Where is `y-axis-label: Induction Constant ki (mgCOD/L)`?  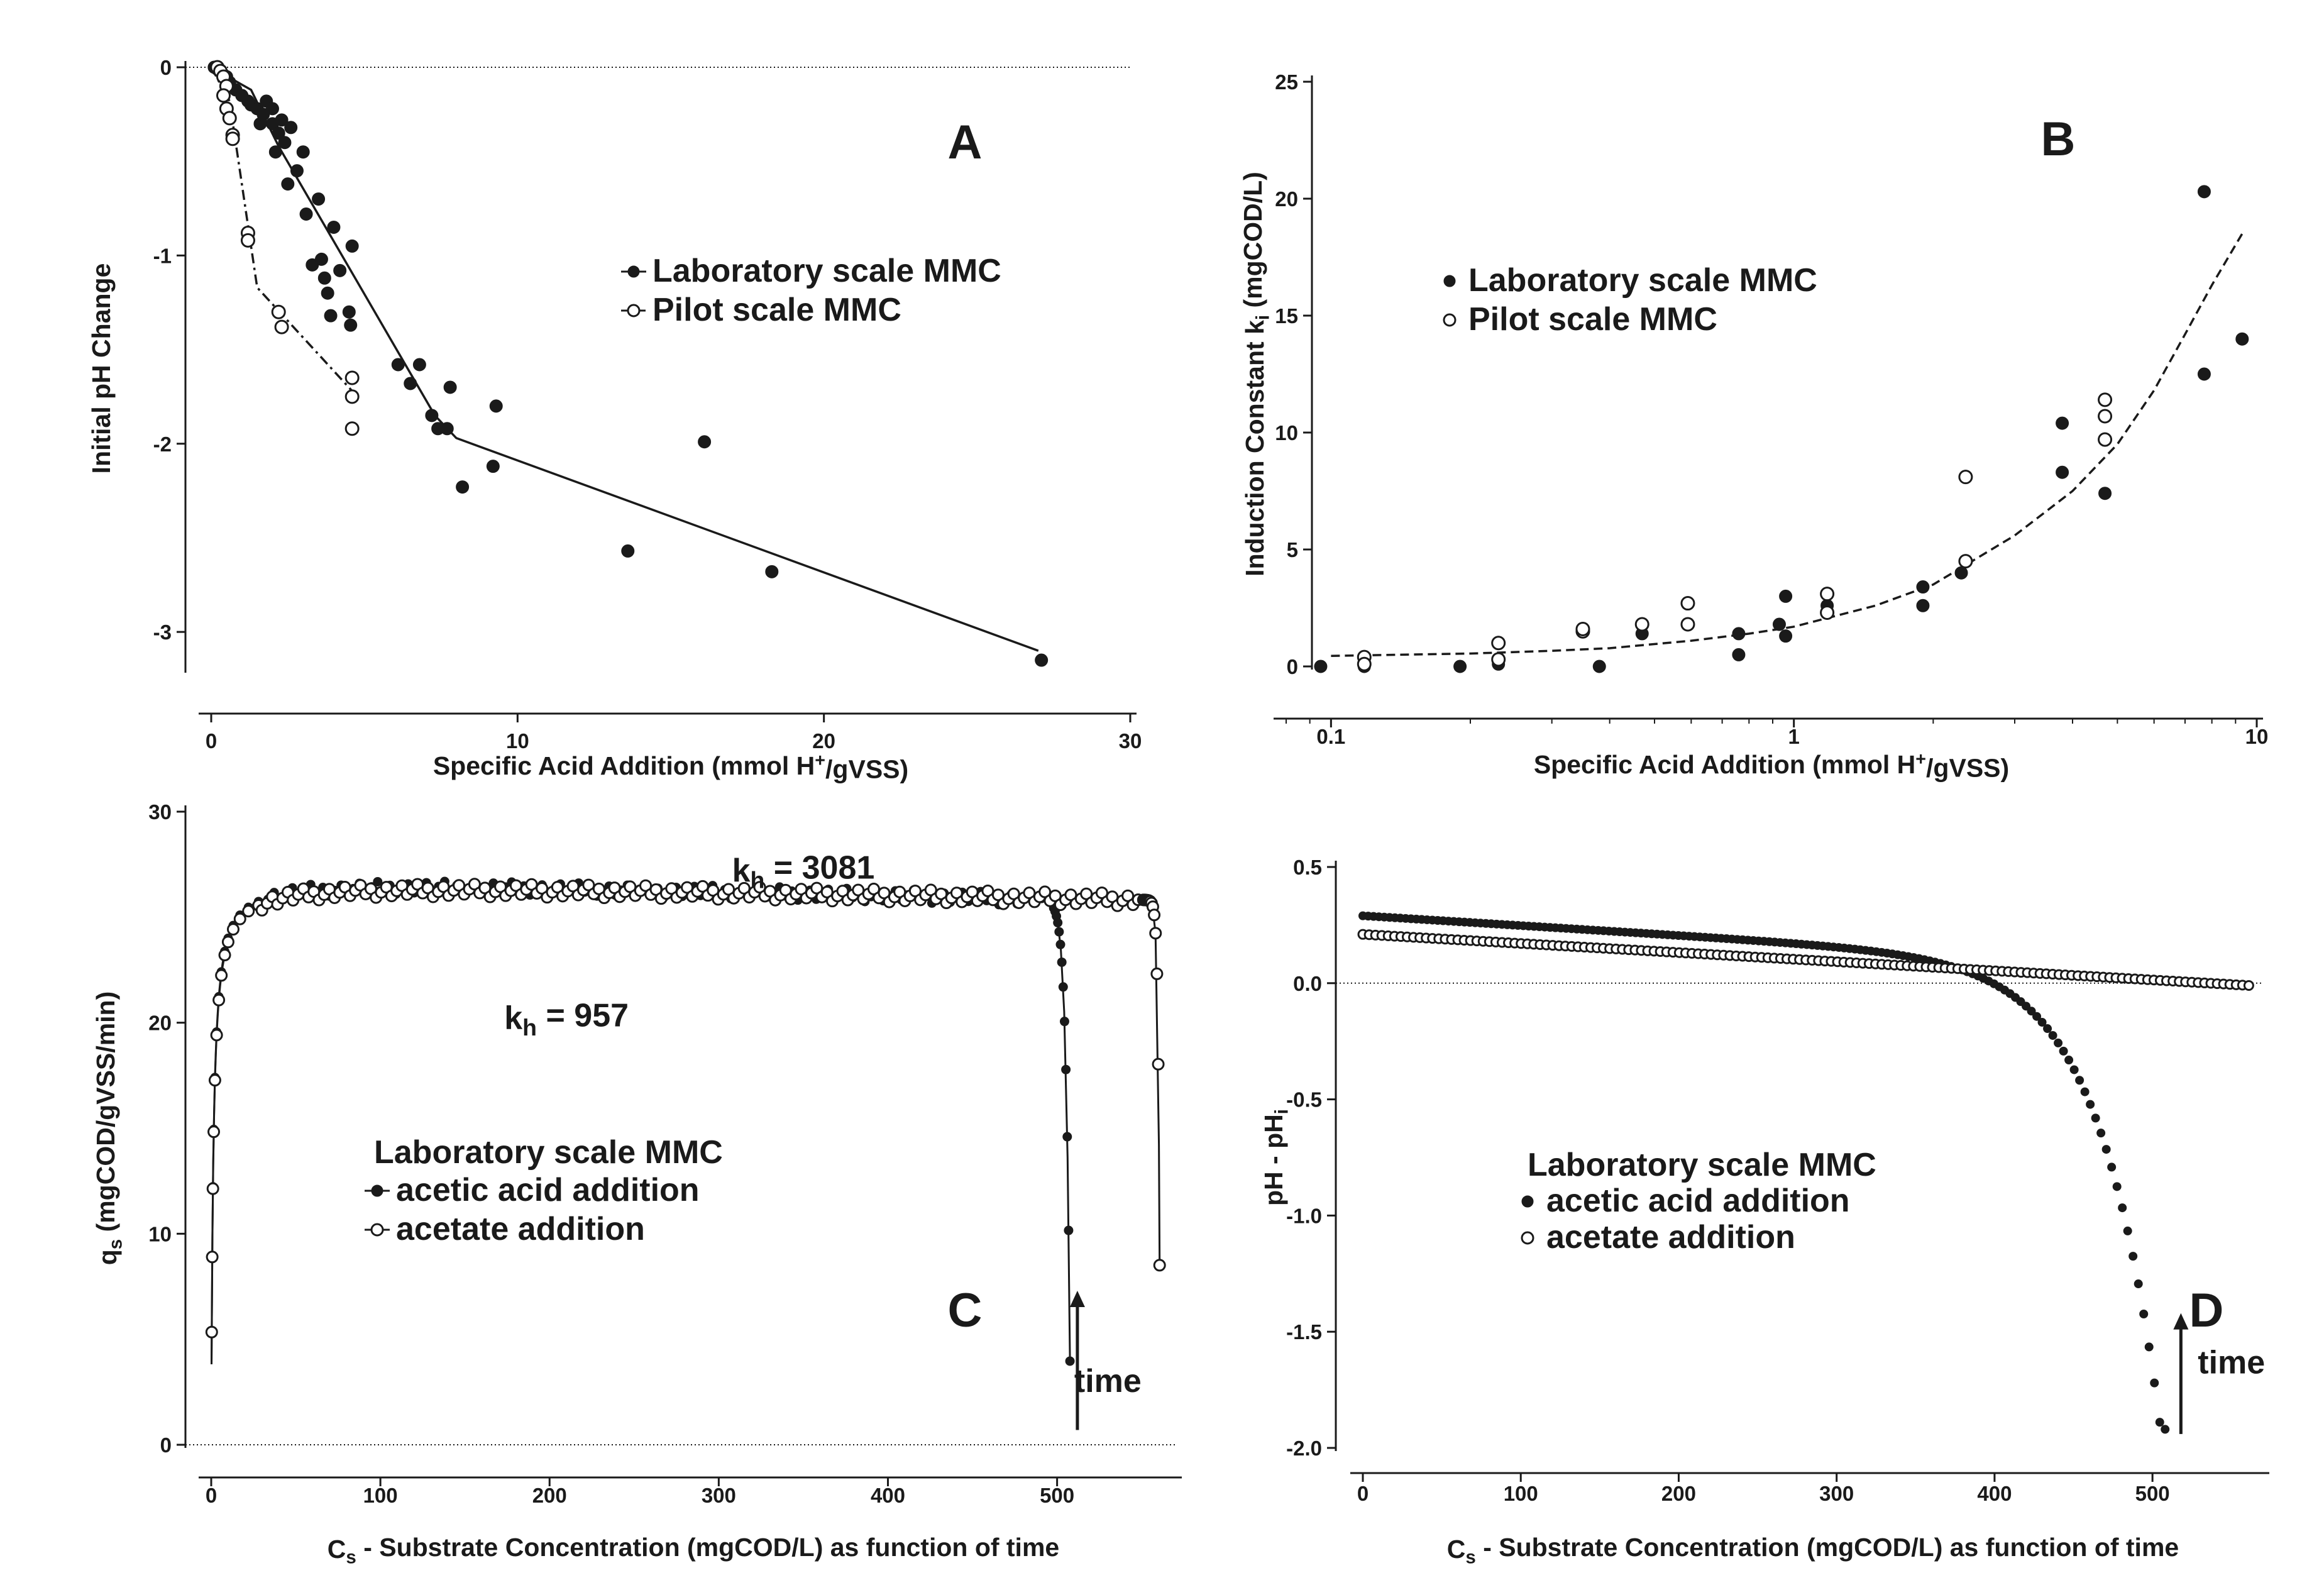
y-axis-label: Induction Constant ki (mgCOD/L) is located at coordinates (1255, 374).